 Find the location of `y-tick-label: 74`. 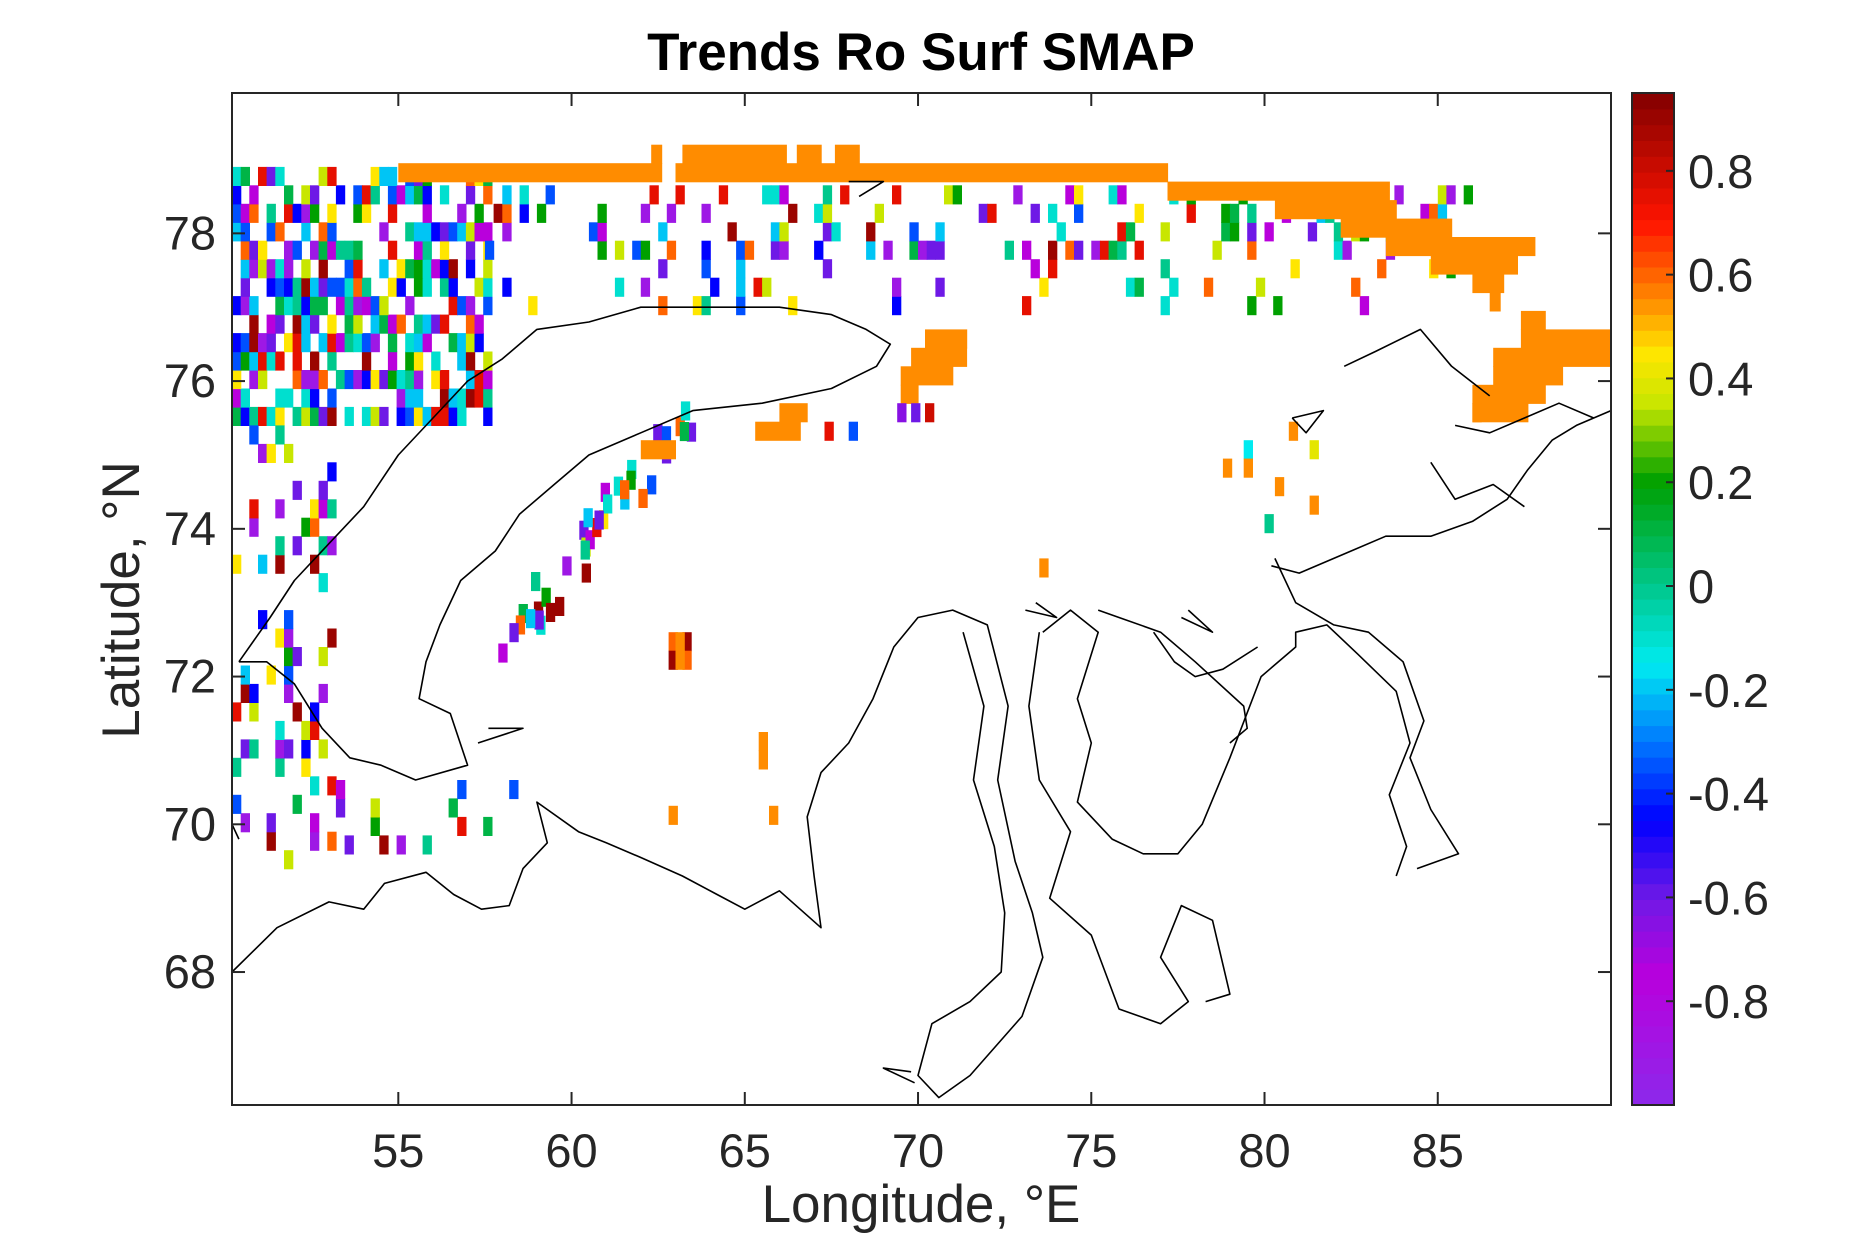

y-tick-label: 74 is located at coordinates (190, 528).